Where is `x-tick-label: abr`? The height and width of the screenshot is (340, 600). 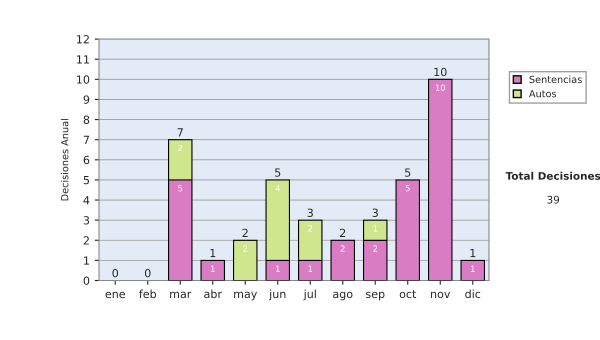
x-tick-label: abr is located at coordinates (213, 294).